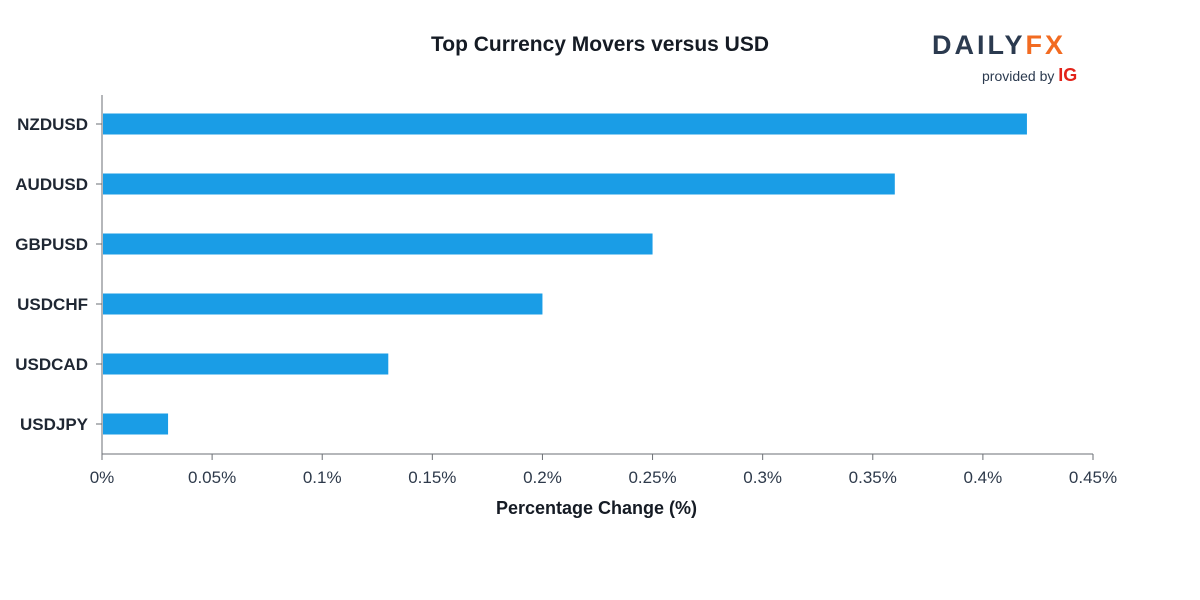 The image size is (1200, 600). I want to click on logo-provided-by: provided by IG, so click(1029, 75).